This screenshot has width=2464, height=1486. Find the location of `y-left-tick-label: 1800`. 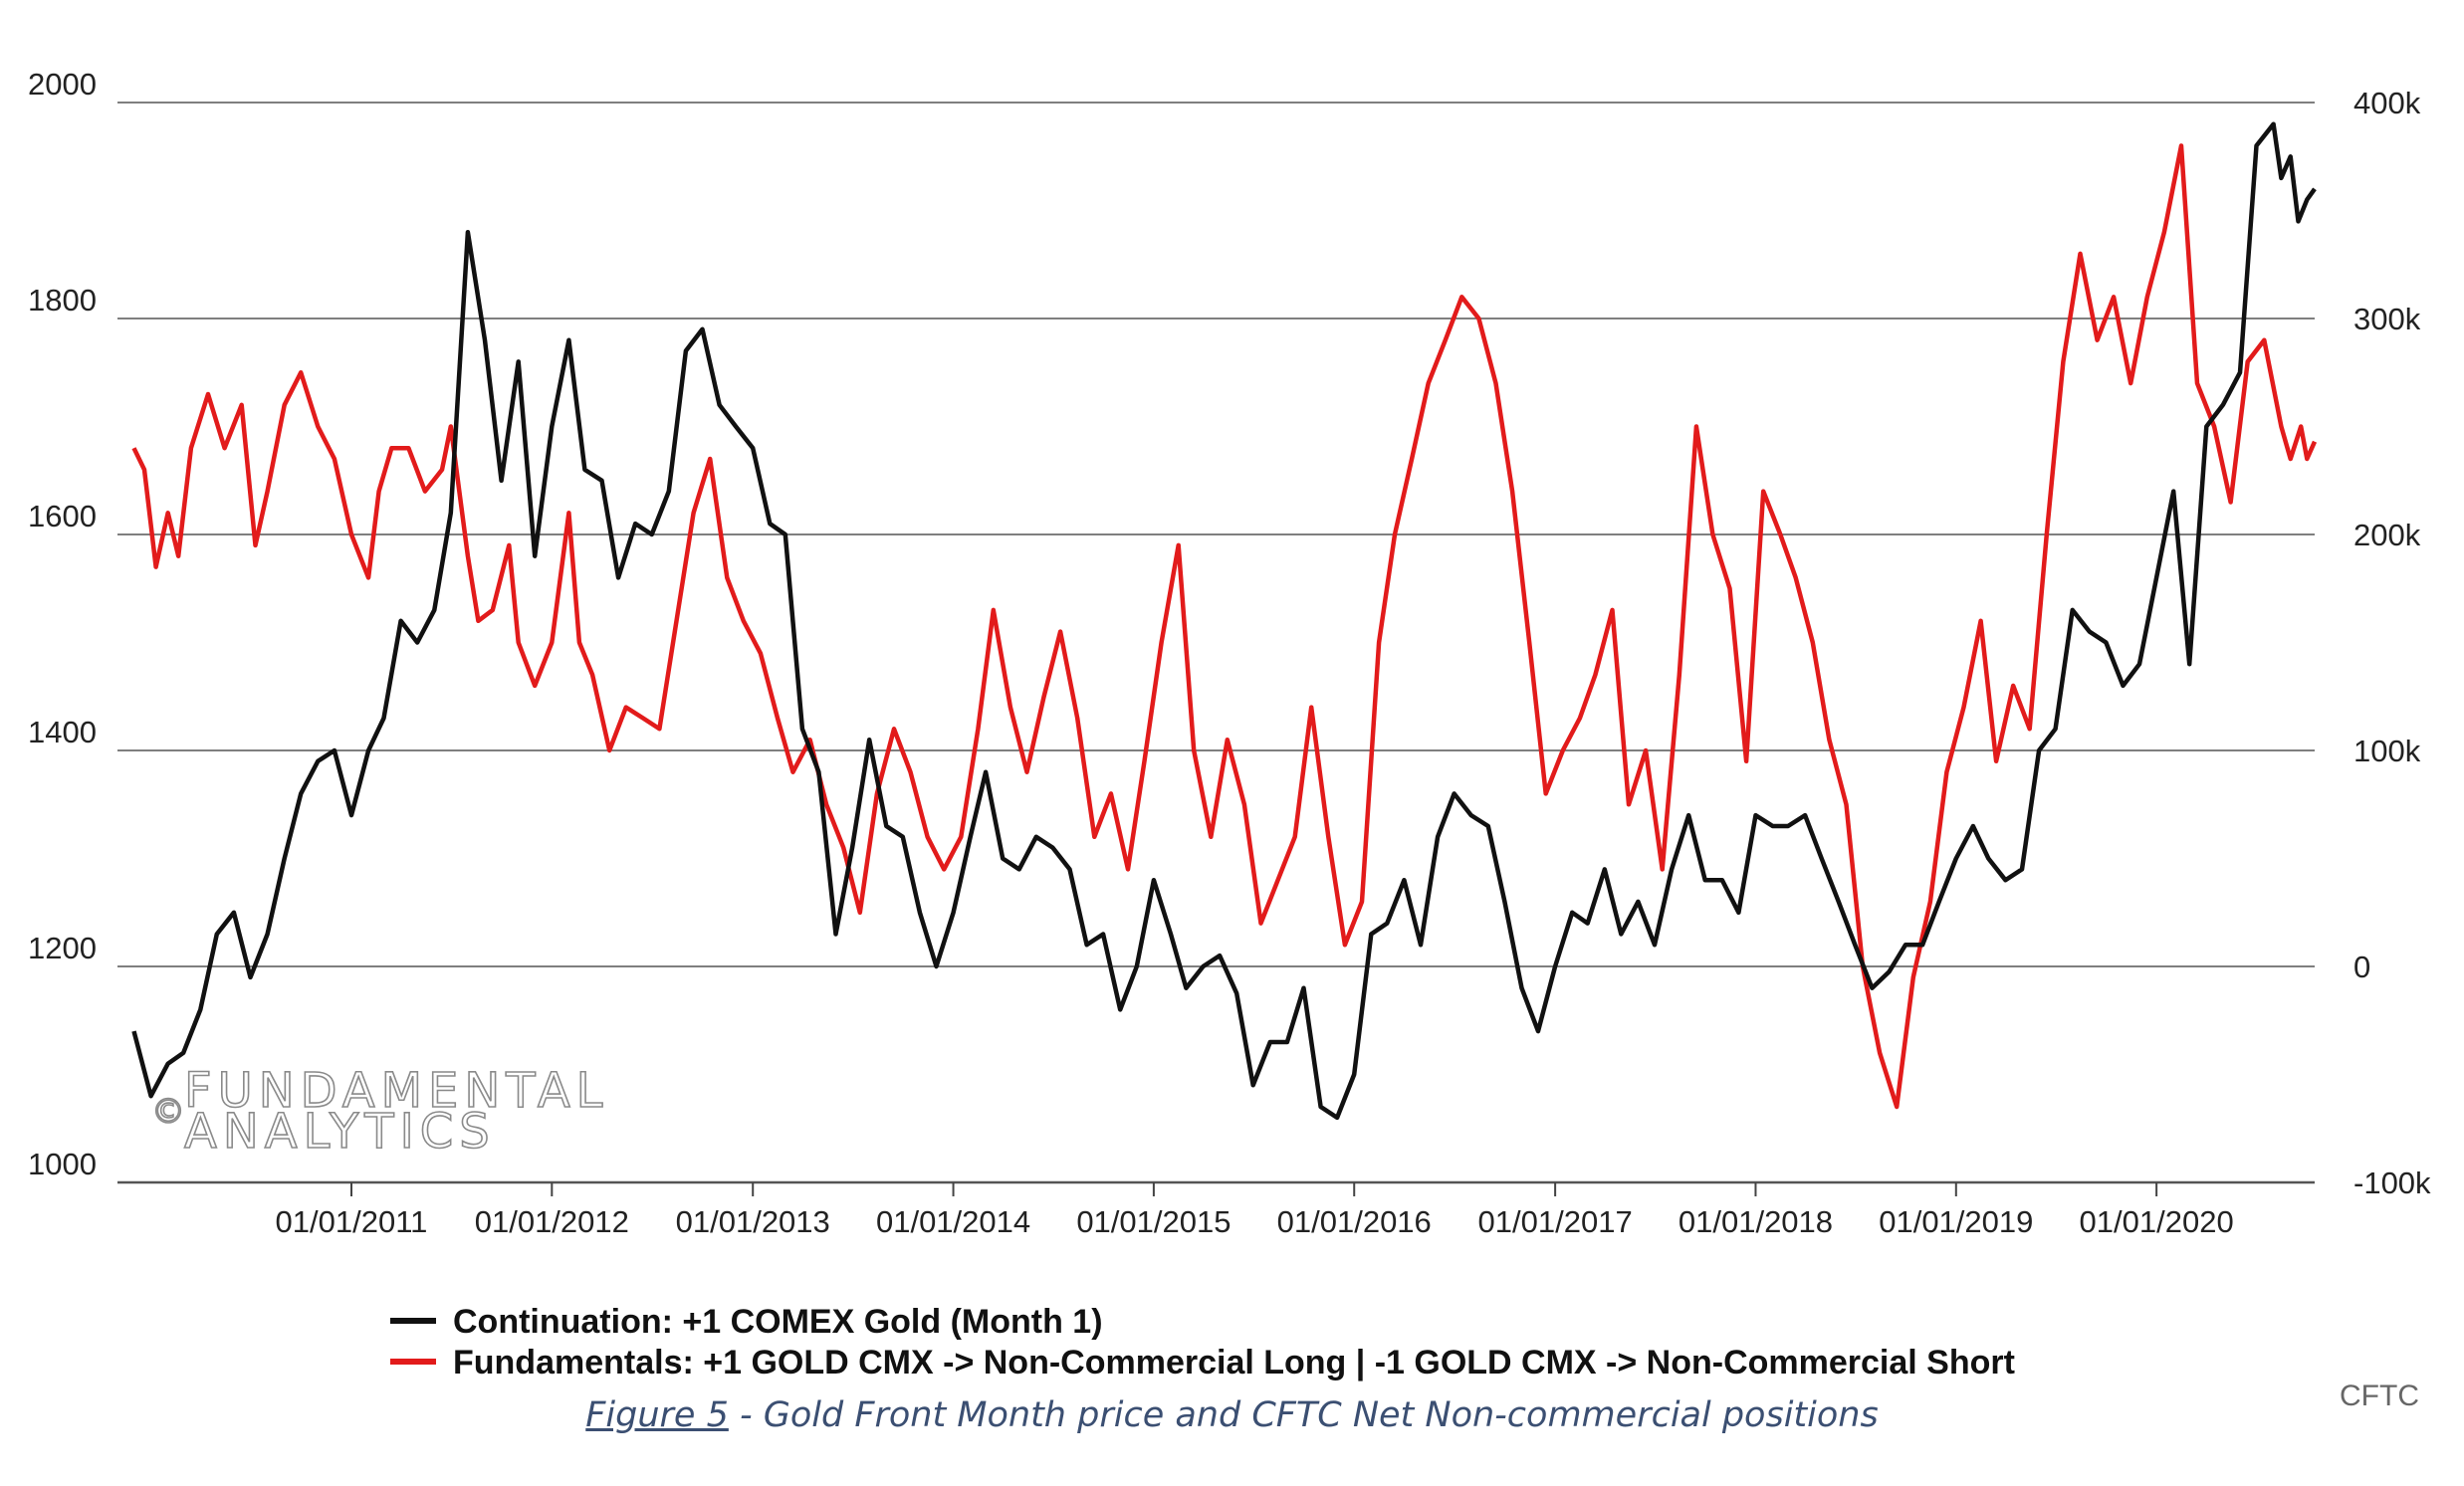

y-left-tick-label: 1800 is located at coordinates (62, 300).